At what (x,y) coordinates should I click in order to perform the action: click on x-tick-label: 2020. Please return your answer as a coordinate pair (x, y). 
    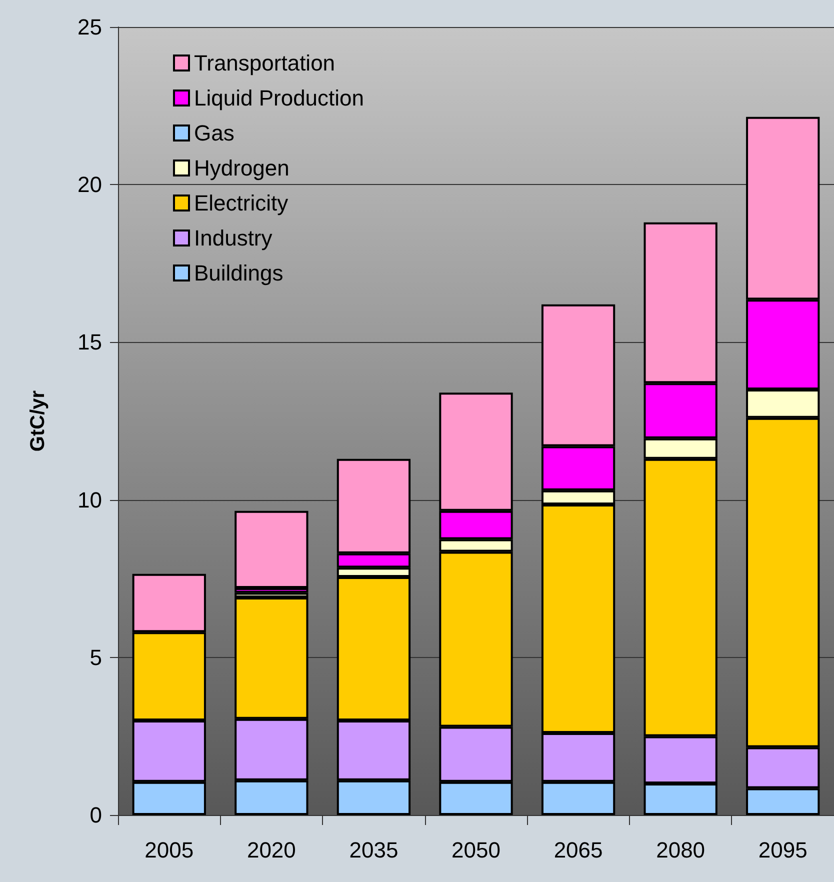
    Looking at the image, I should click on (271, 850).